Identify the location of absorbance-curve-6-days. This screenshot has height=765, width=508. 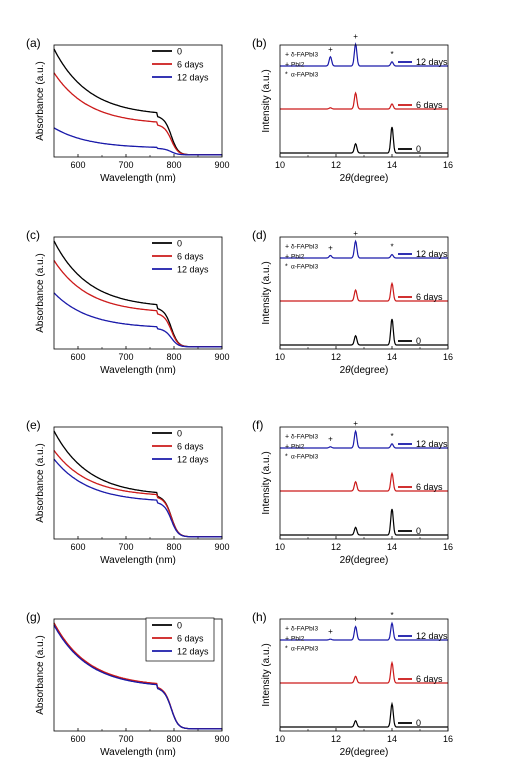
(137, 114).